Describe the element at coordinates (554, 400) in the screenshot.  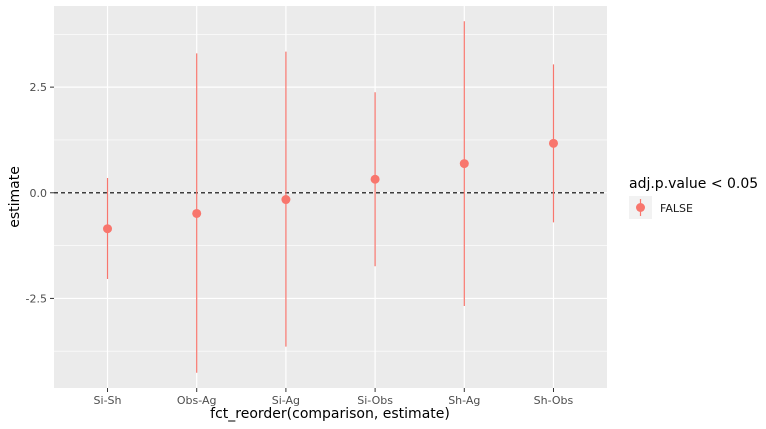
I see `x-tick-label: Sh-Obs` at that location.